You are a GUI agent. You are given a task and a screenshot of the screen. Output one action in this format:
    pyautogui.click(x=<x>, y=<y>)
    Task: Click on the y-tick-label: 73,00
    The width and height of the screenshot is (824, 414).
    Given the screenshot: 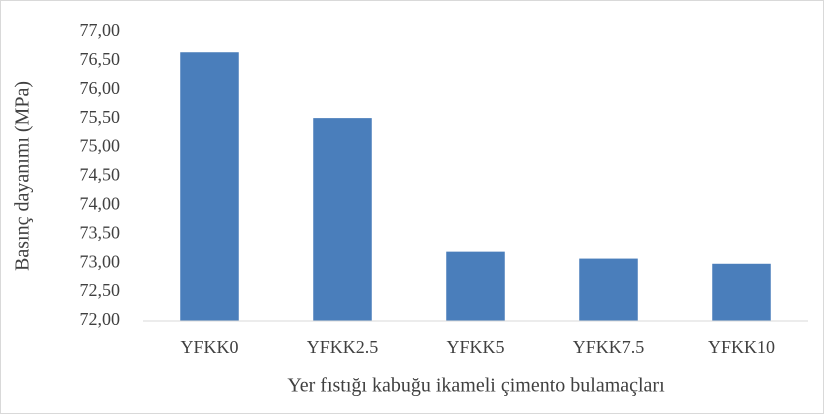 What is the action you would take?
    pyautogui.click(x=100, y=261)
    